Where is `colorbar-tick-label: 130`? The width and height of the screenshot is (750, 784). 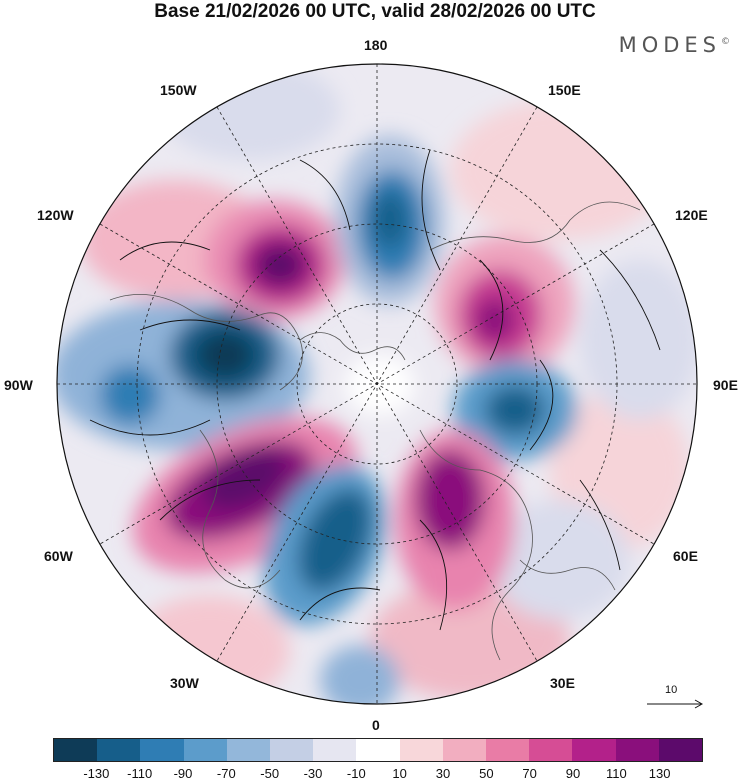 colorbar-tick-label: 130 is located at coordinates (659, 773).